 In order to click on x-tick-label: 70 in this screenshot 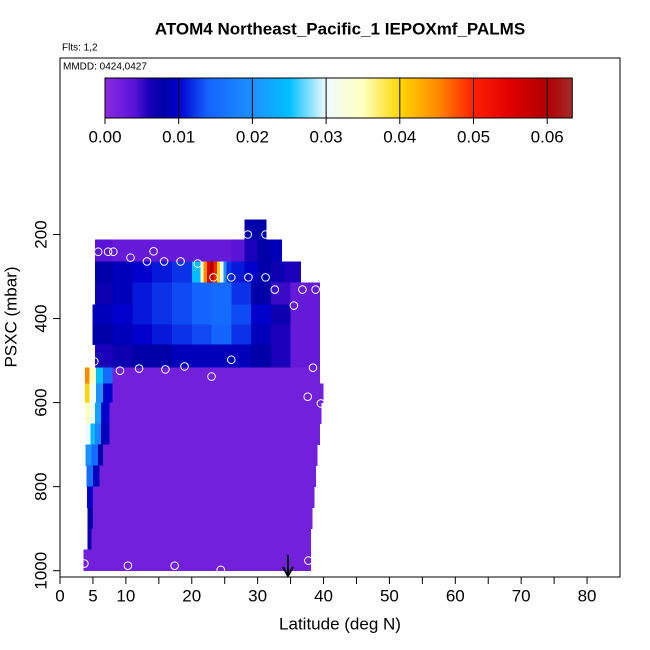, I will do `click(521, 595)`.